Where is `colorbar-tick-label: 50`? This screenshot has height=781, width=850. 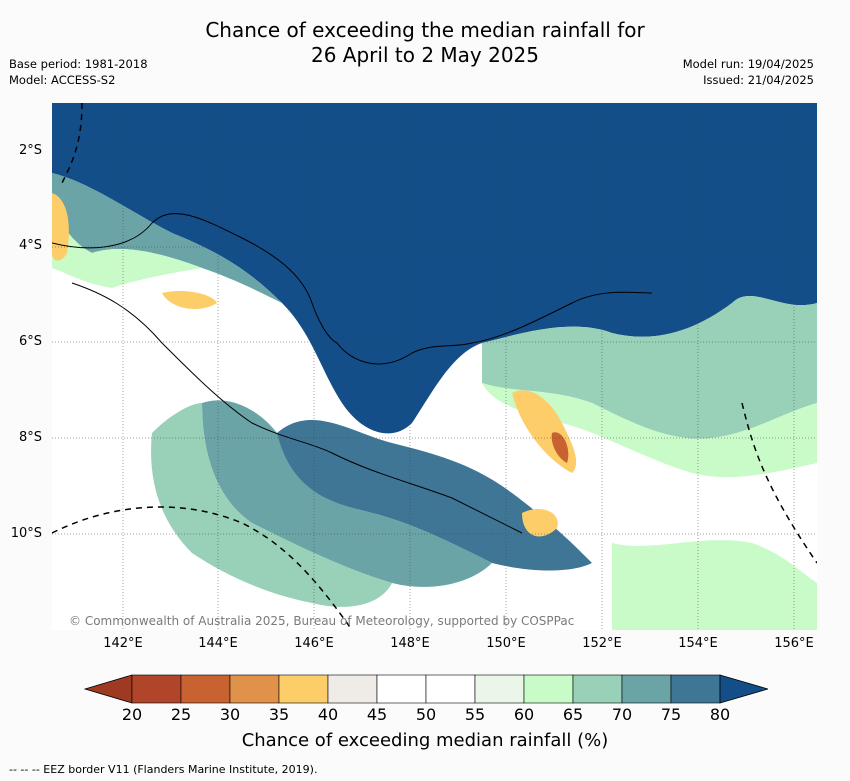 colorbar-tick-label: 50 is located at coordinates (426, 714).